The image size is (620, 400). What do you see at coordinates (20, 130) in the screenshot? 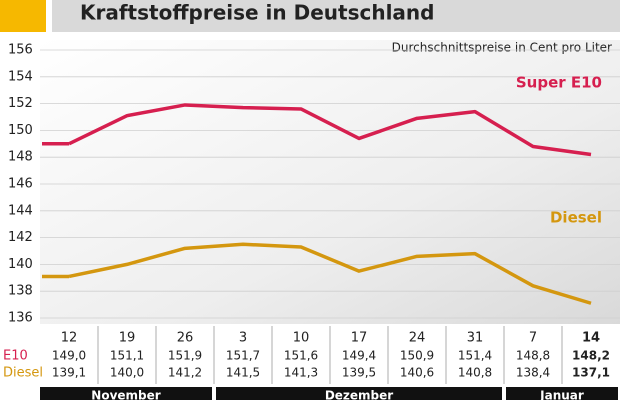
I see `y-tick-label: 150` at bounding box center [20, 130].